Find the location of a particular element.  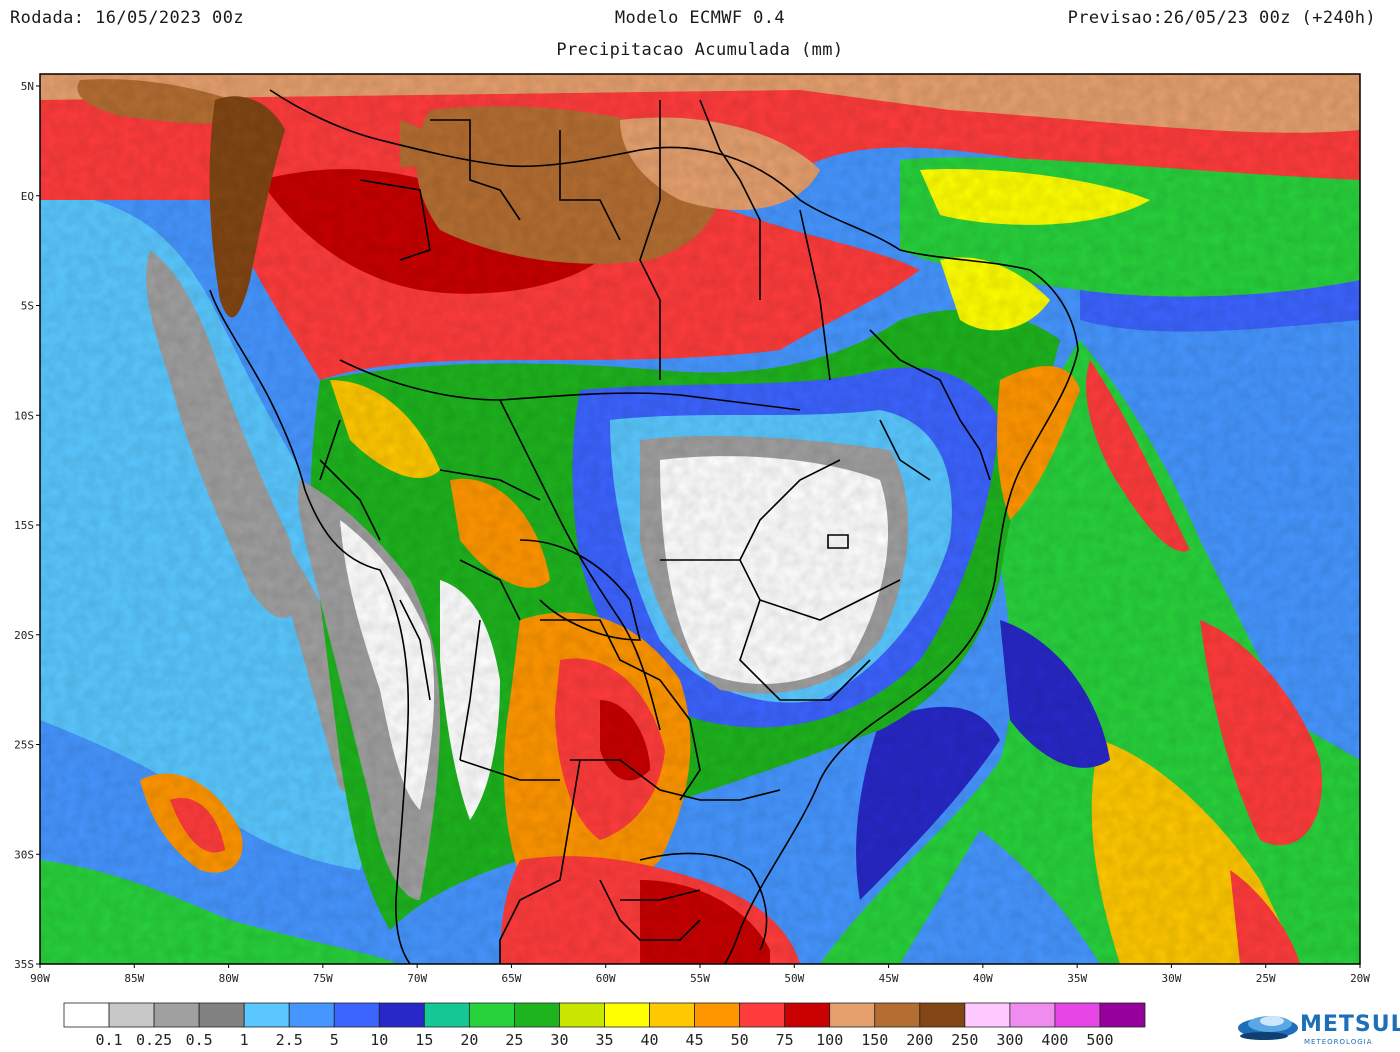

lat-tick-label: 30S is located at coordinates (24, 854).